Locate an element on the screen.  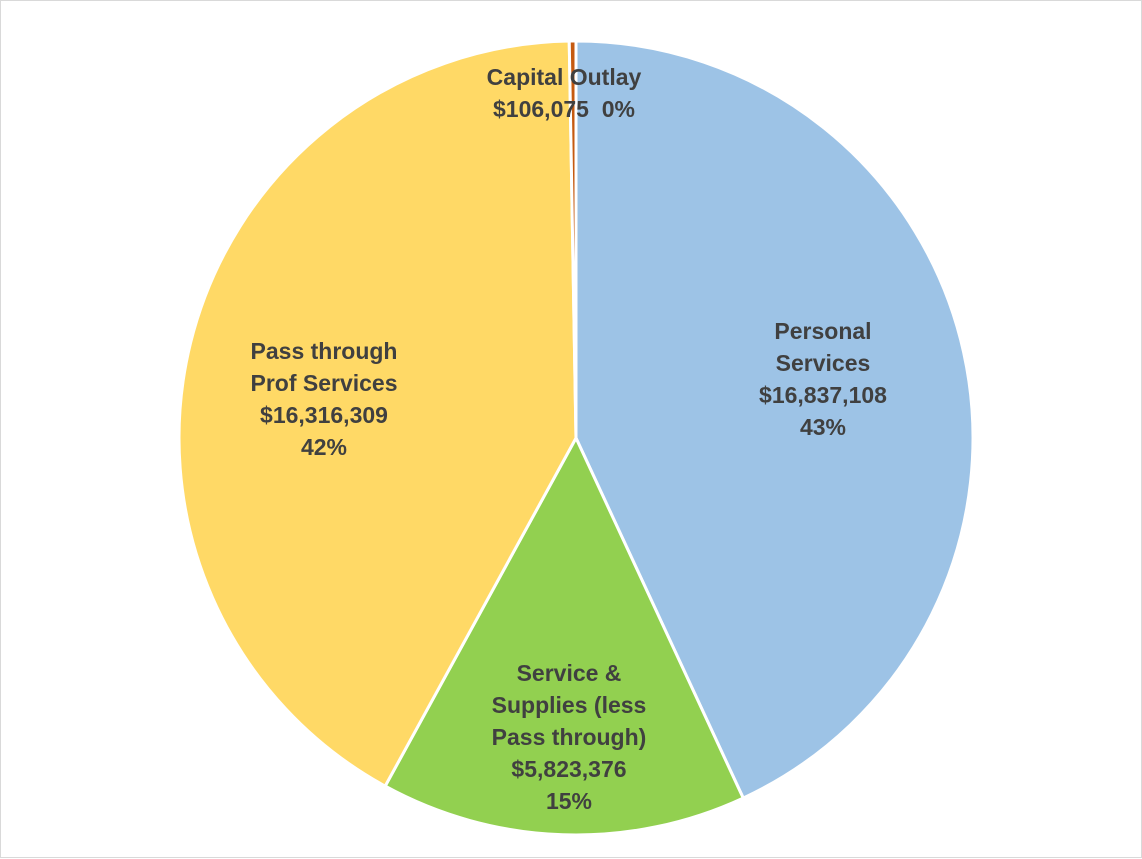
value-label: $5,823,376 is located at coordinates (569, 769).